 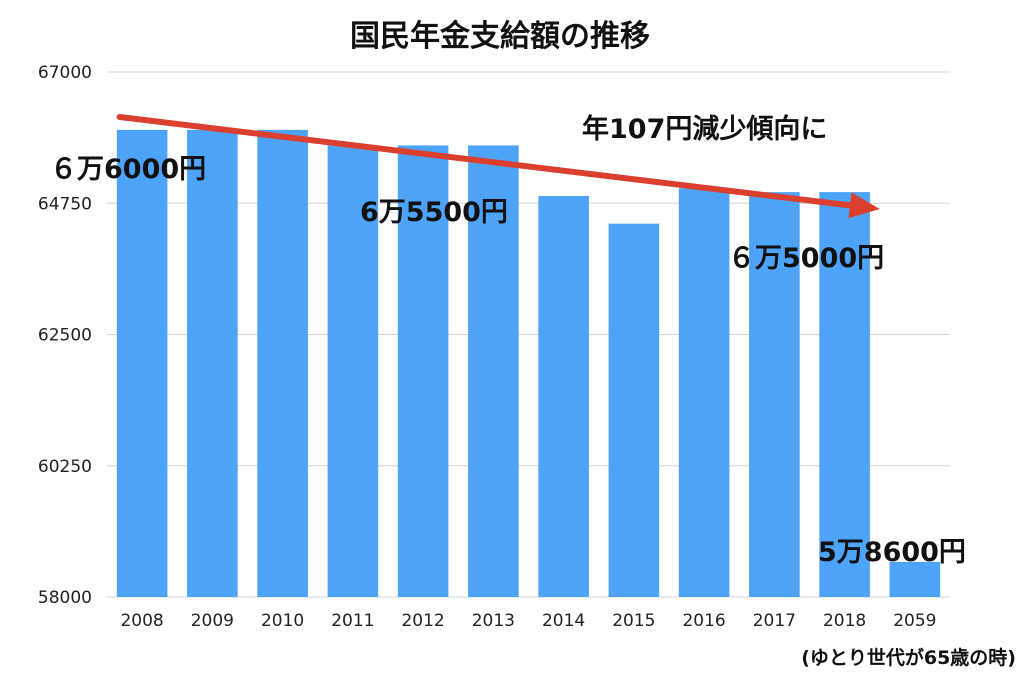 I want to click on x-tick-label: 2010, so click(x=282, y=621).